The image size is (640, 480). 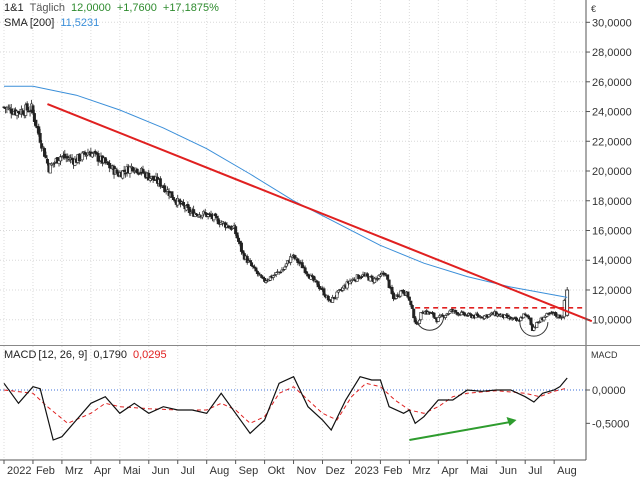 I want to click on sma-value: 11,5231, so click(x=80, y=23).